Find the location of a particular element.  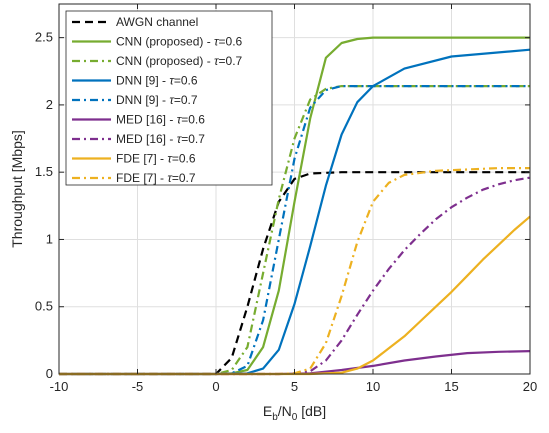

x-axis-title-sub2: 0 is located at coordinates (295, 417).